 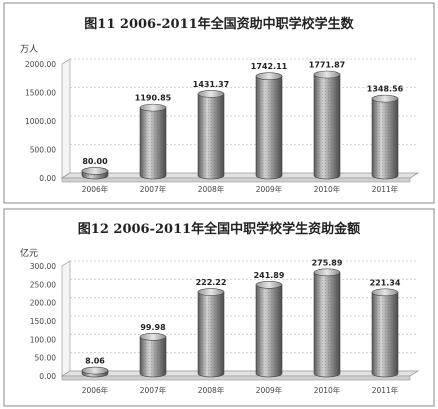 I want to click on y-tick-label: 100.00, so click(x=43, y=339).